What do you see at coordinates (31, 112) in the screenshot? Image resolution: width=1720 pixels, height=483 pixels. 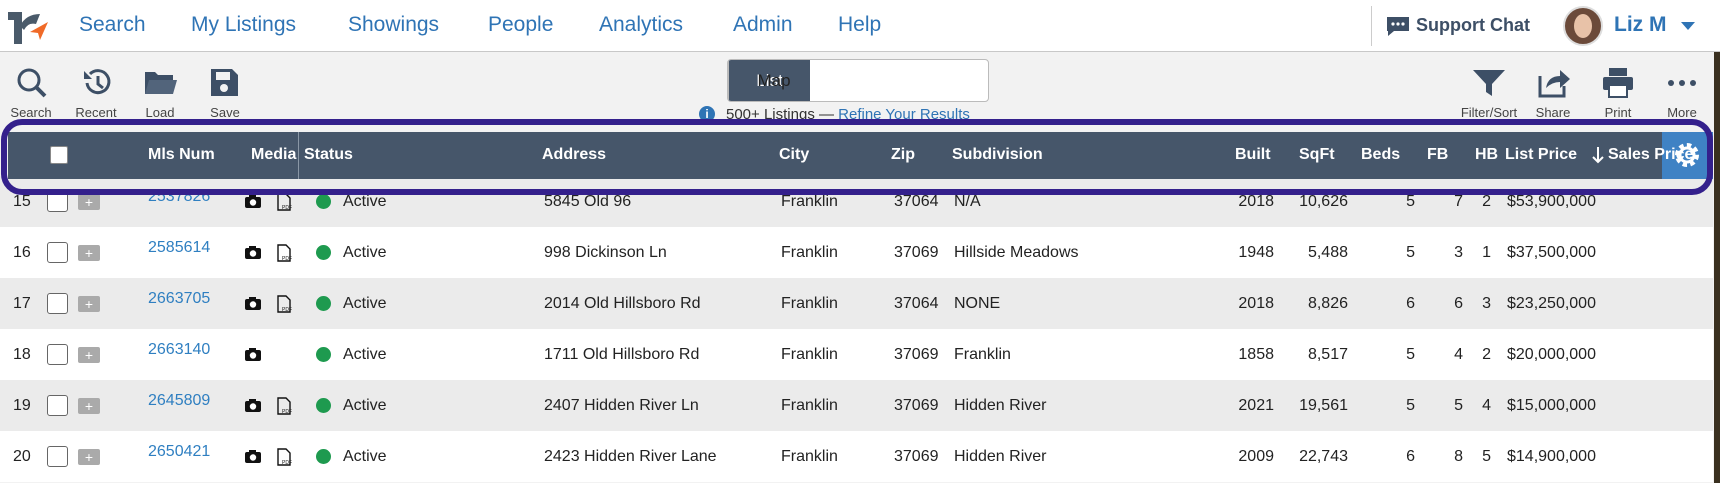 I see `toolbar-label: Search` at bounding box center [31, 112].